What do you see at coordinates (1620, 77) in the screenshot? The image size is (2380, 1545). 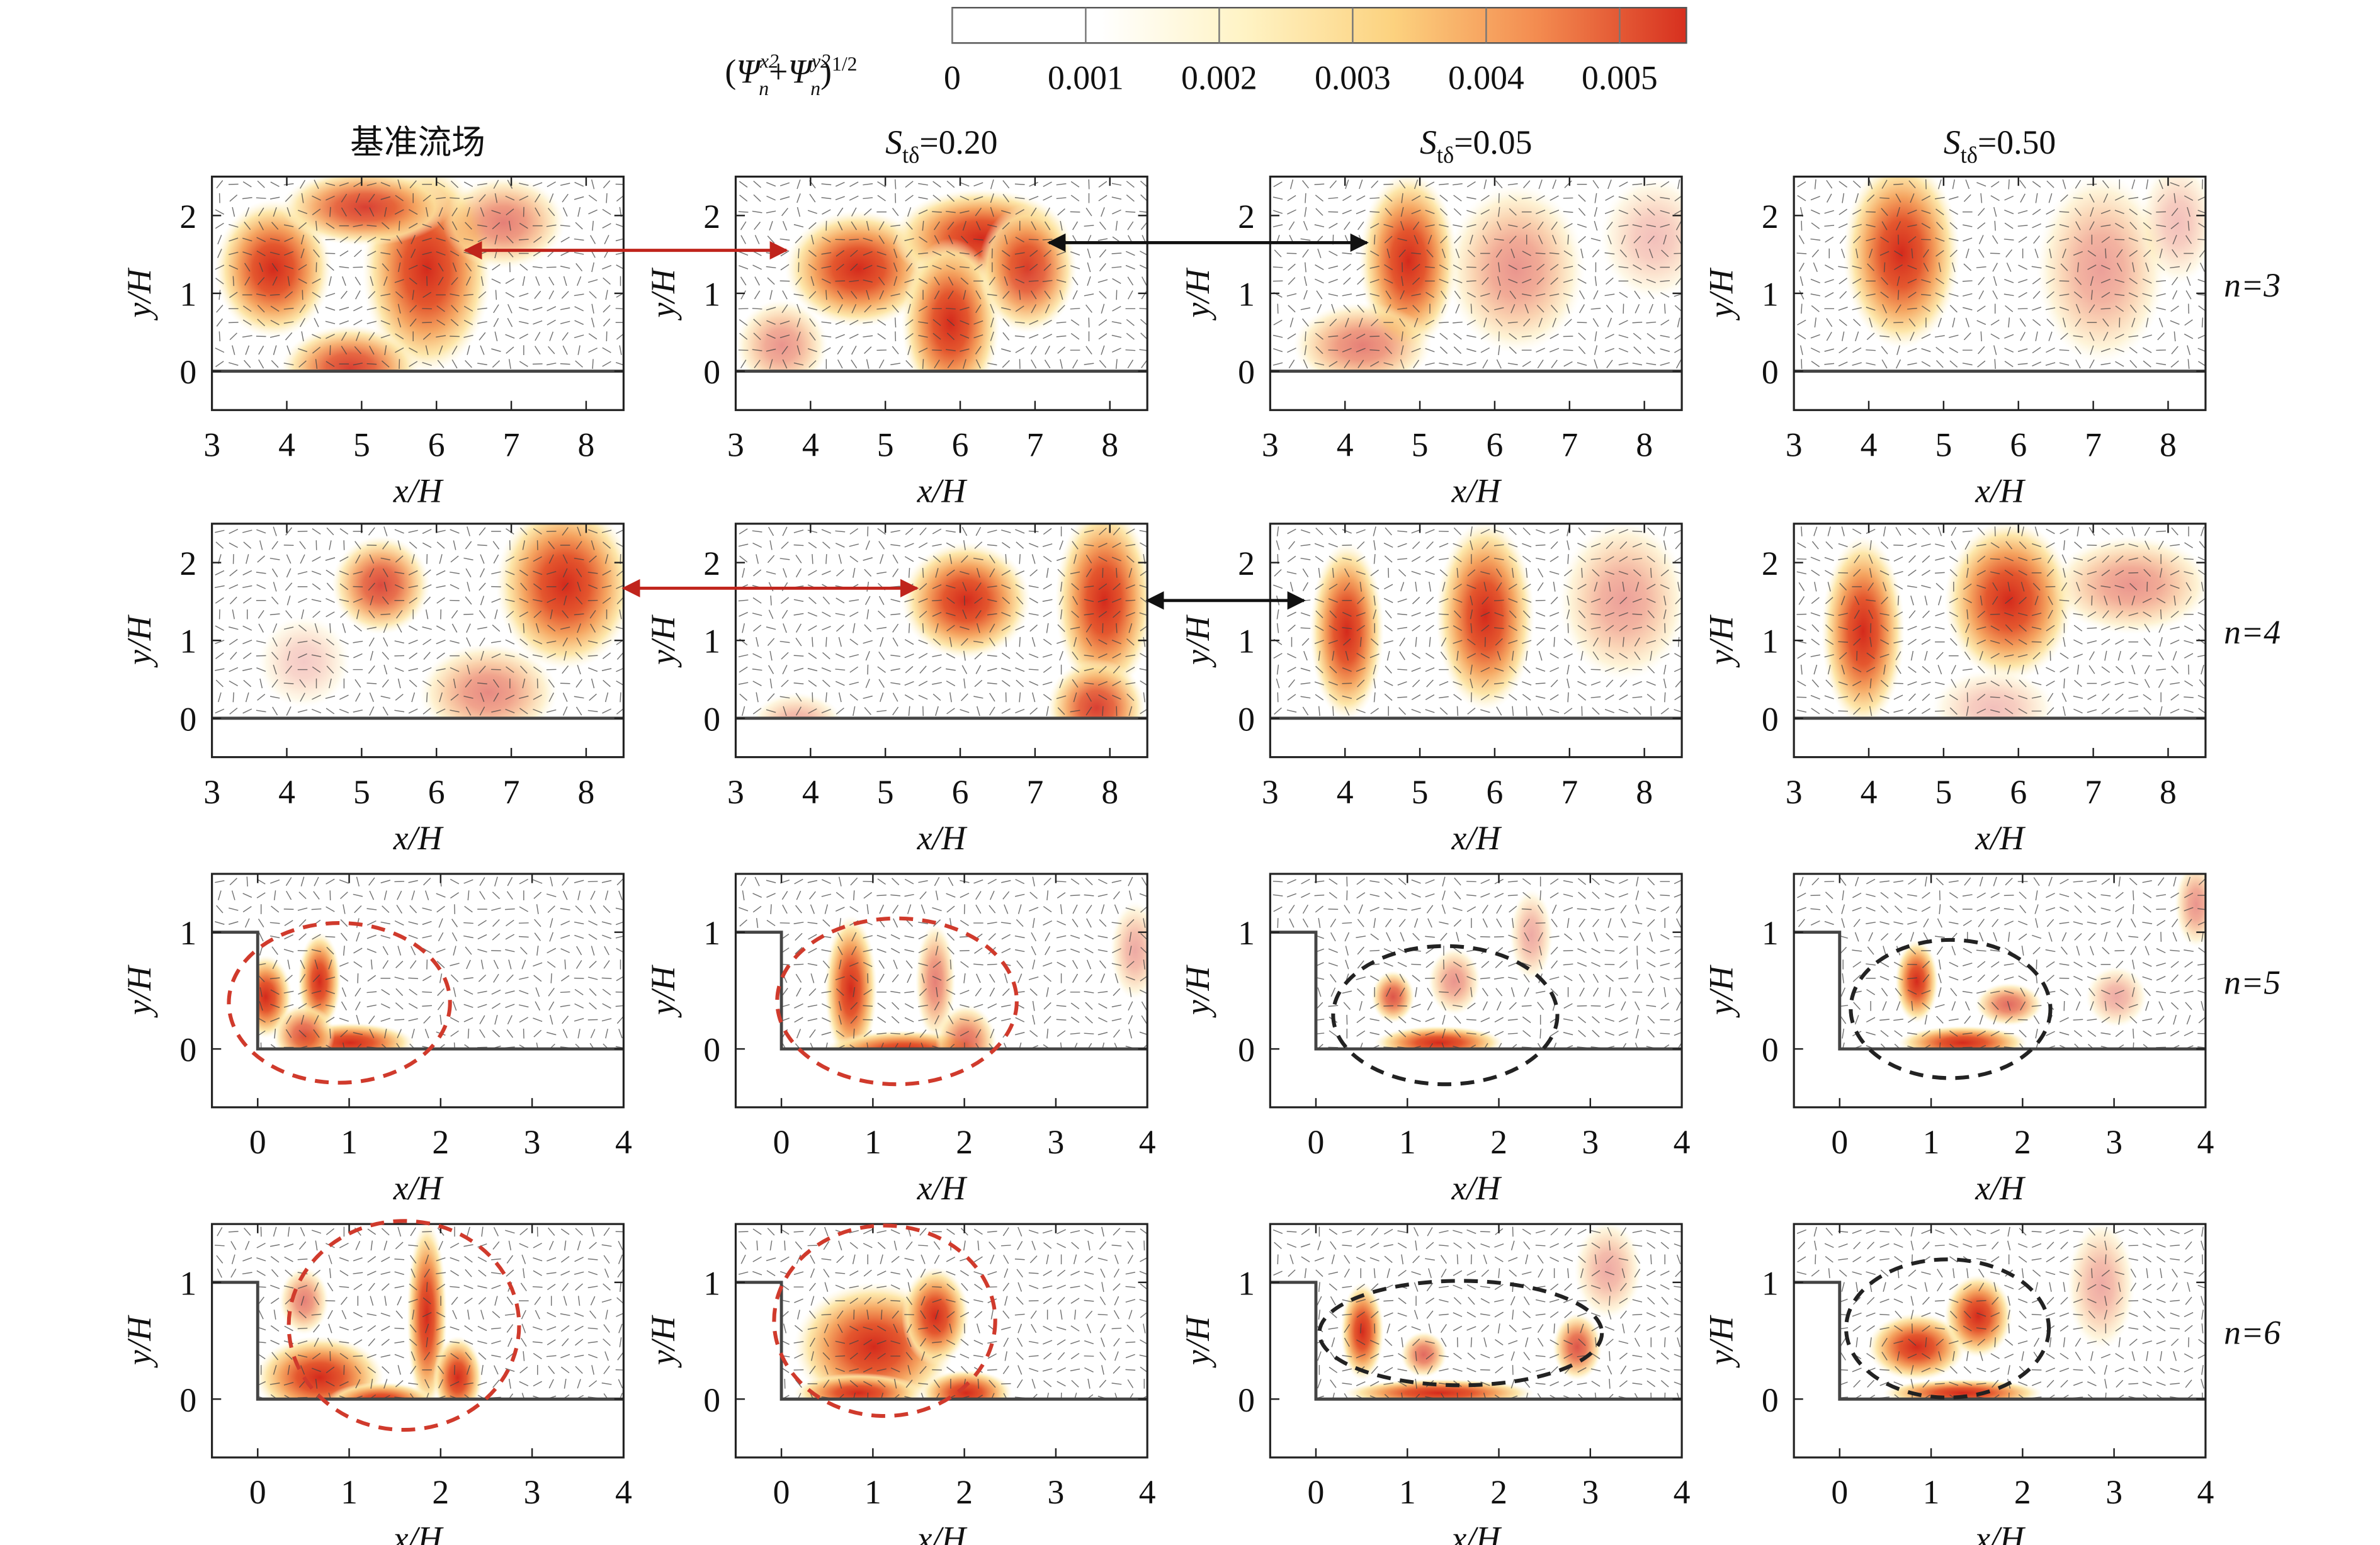 I see `colorbar-tick-label: 0.005` at bounding box center [1620, 77].